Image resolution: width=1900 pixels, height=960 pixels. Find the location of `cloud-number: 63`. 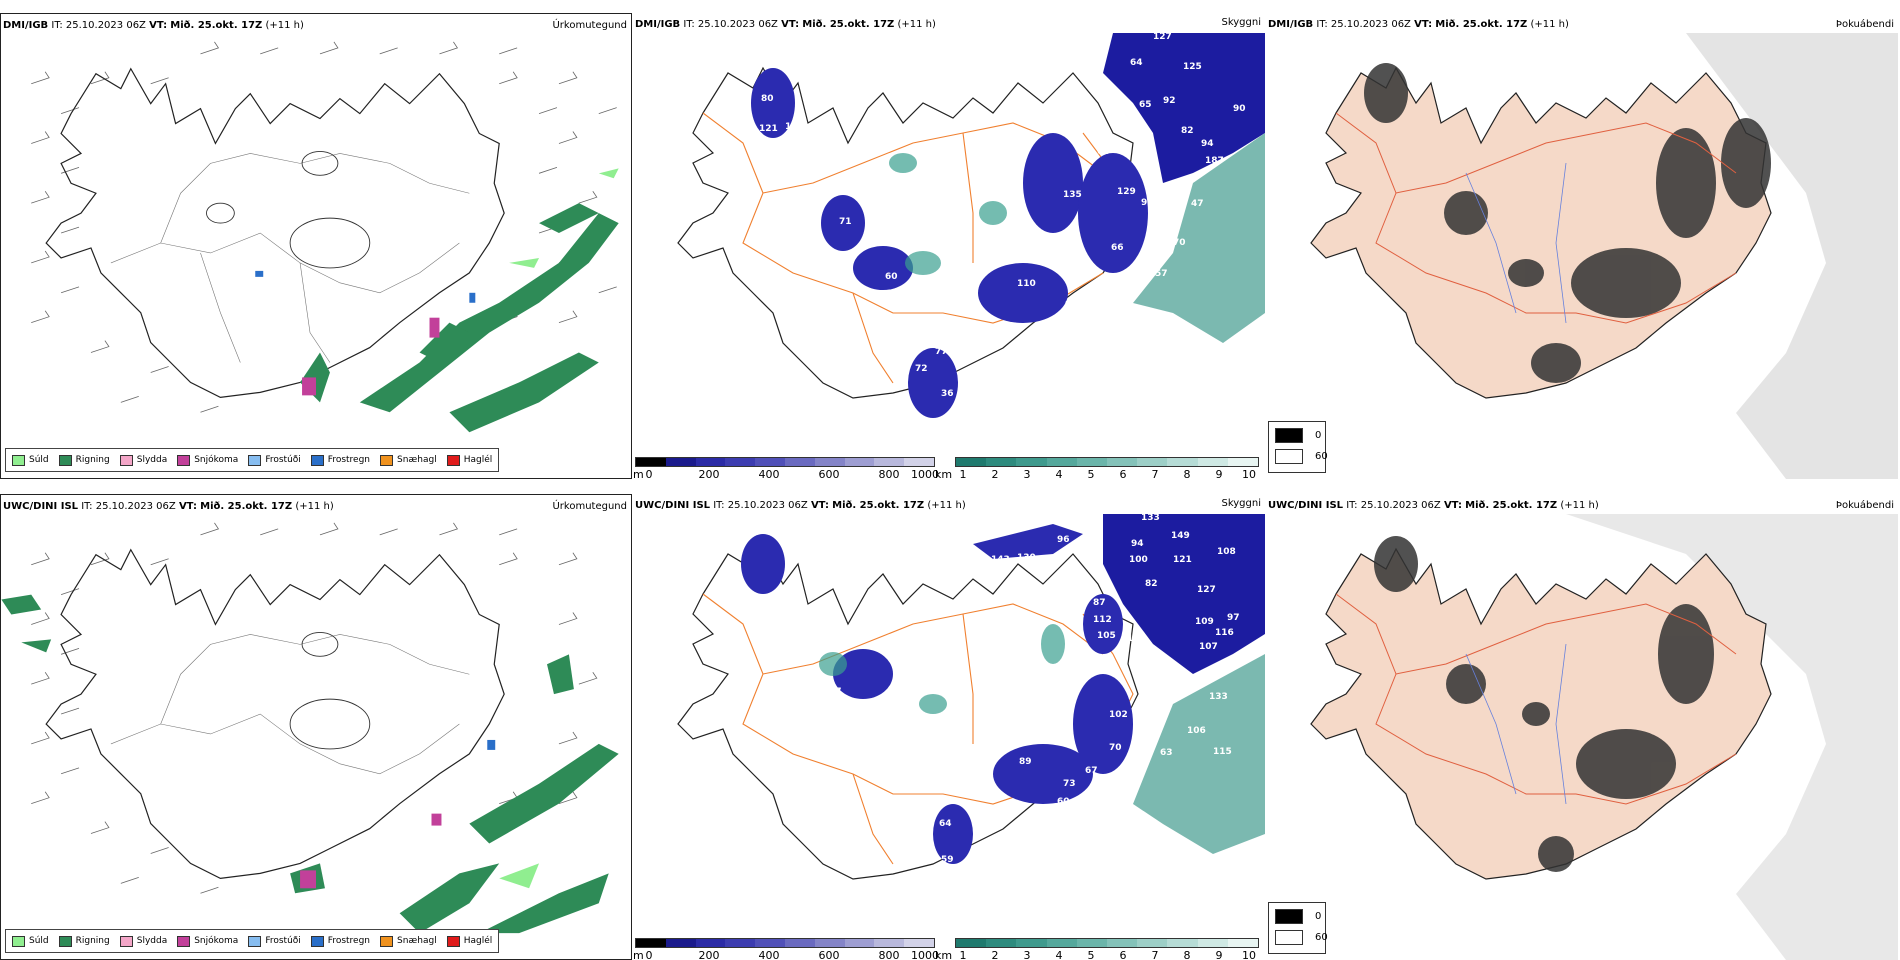

cloud-number: 63 is located at coordinates (1166, 753).